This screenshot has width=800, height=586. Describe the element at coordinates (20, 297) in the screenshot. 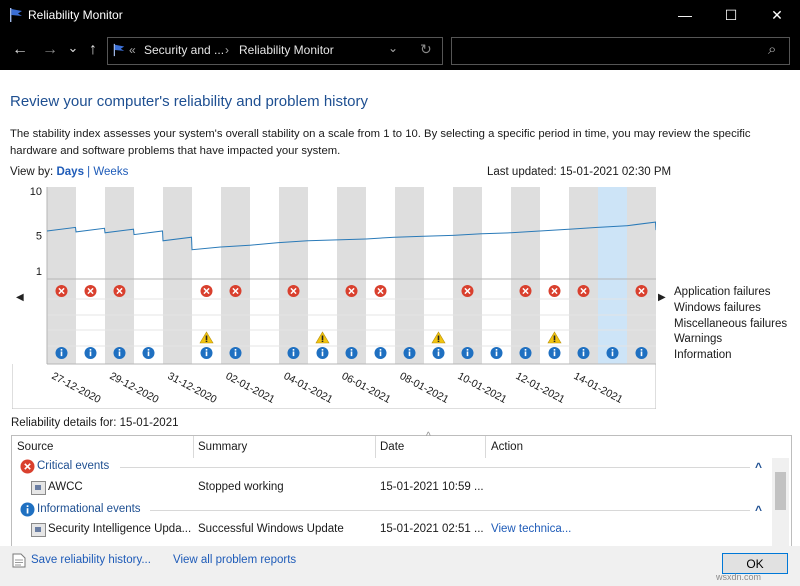

I see `chart-scroll-left-button: ◀` at that location.